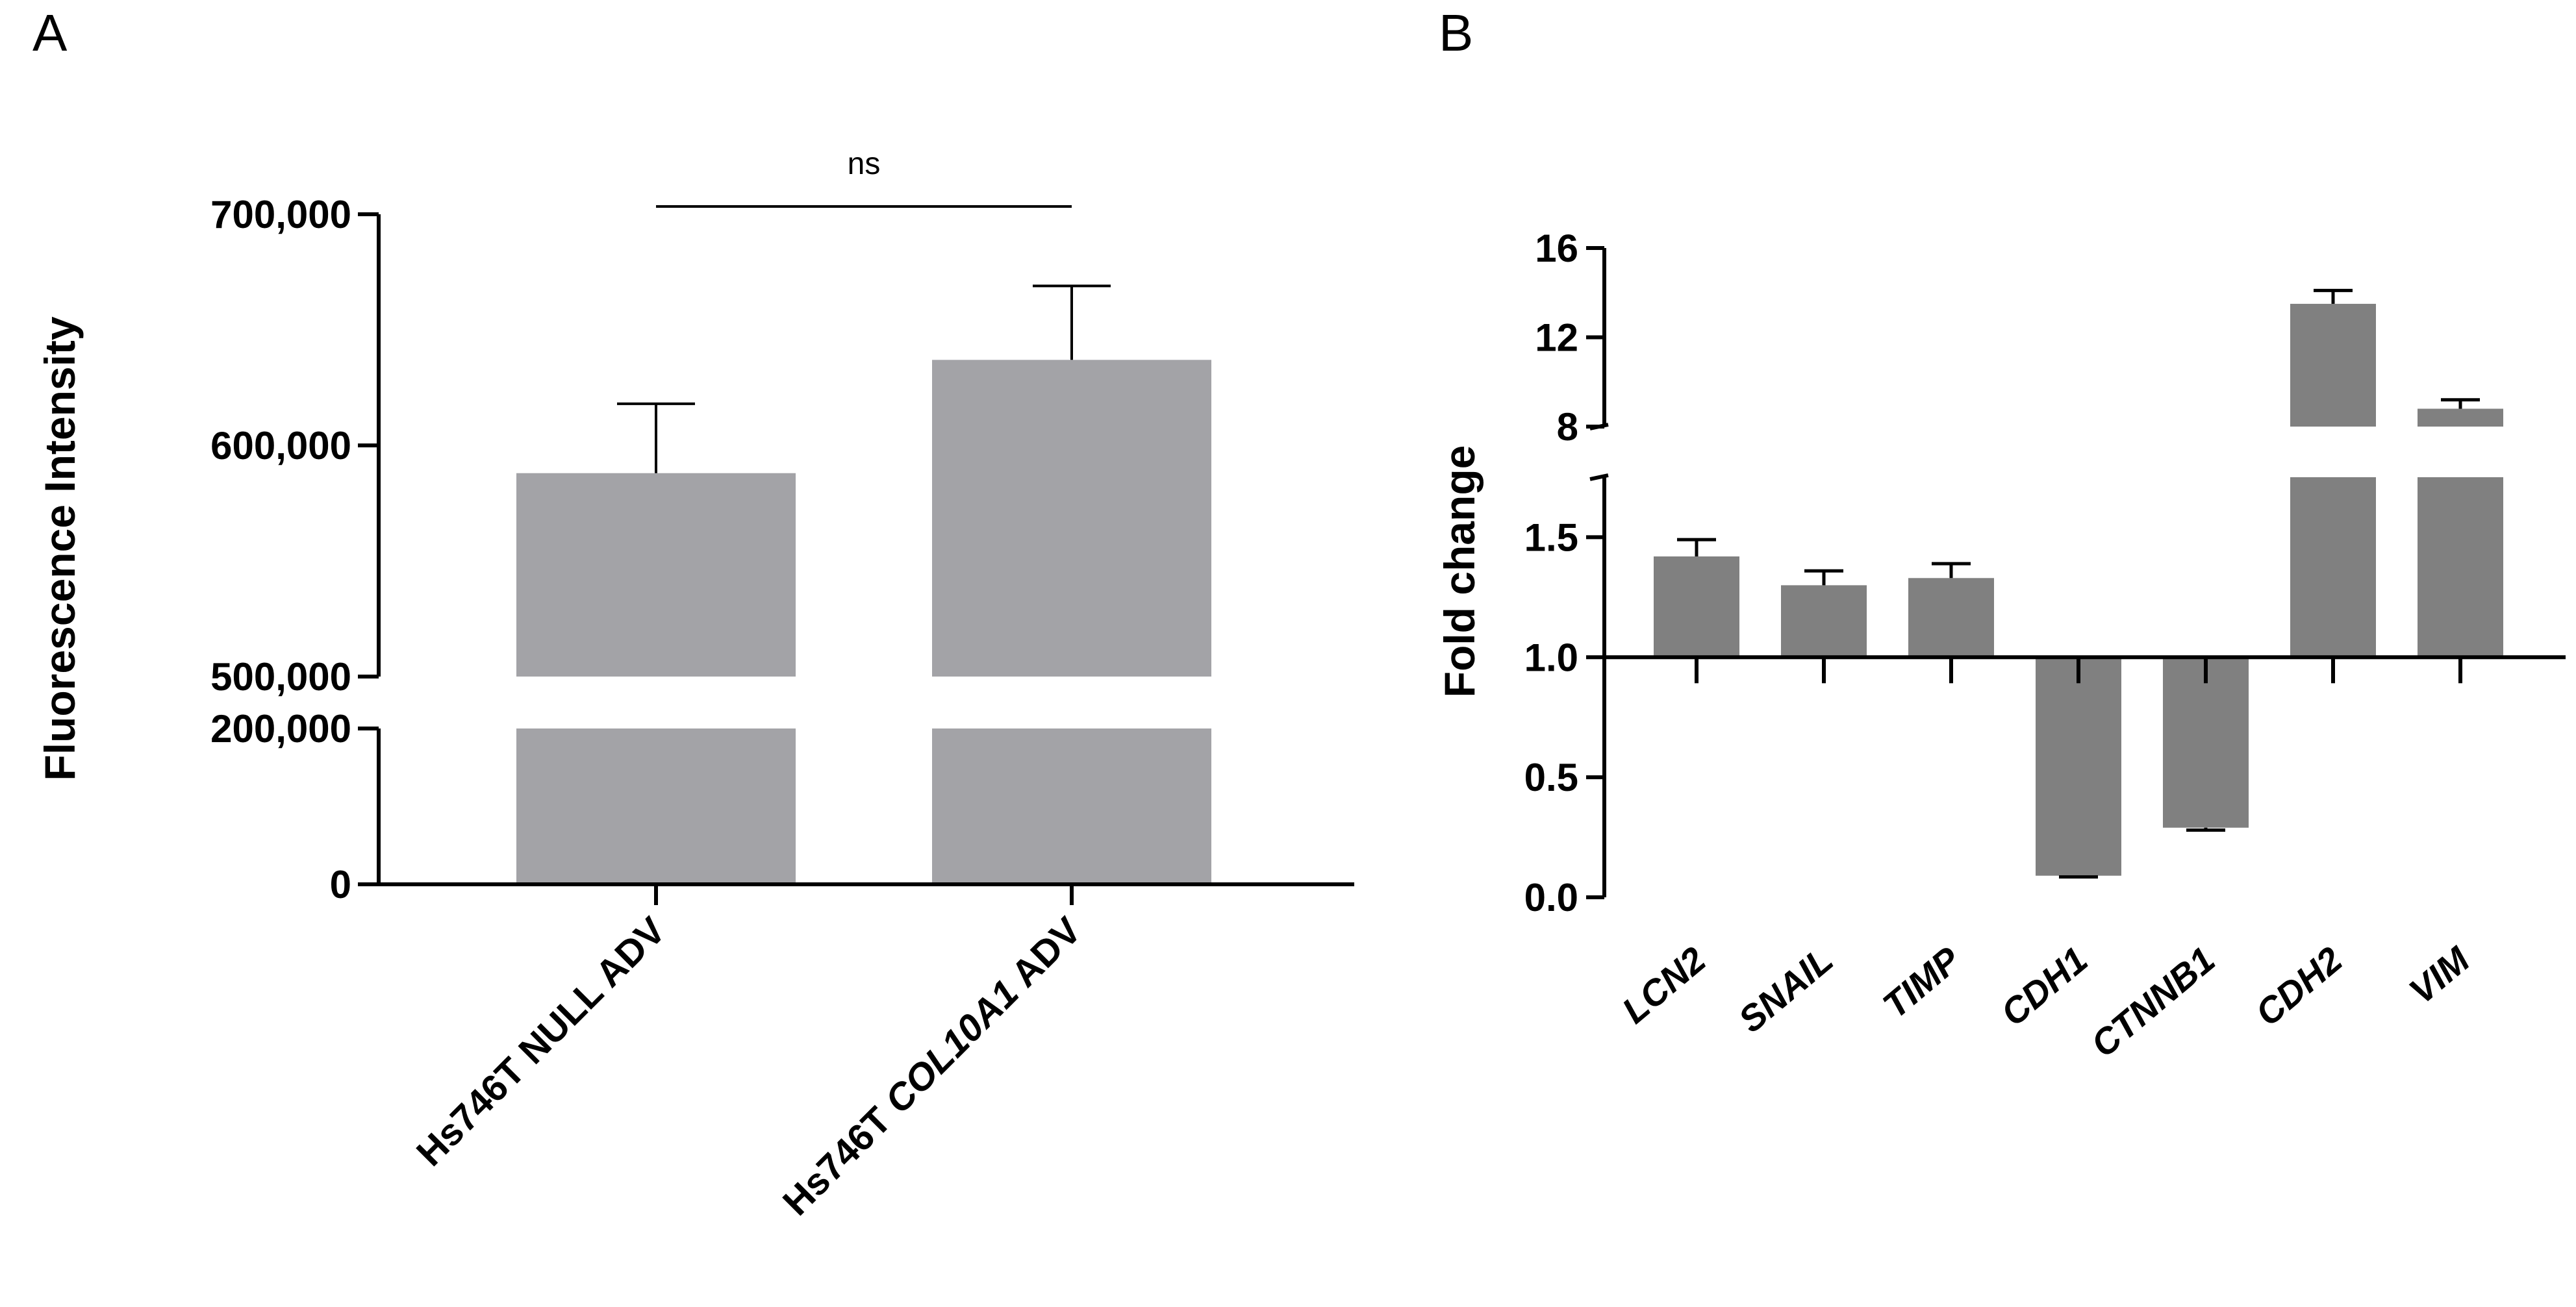 The image size is (2576, 1307). I want to click on panel-a-significance: ns, so click(864, 177).